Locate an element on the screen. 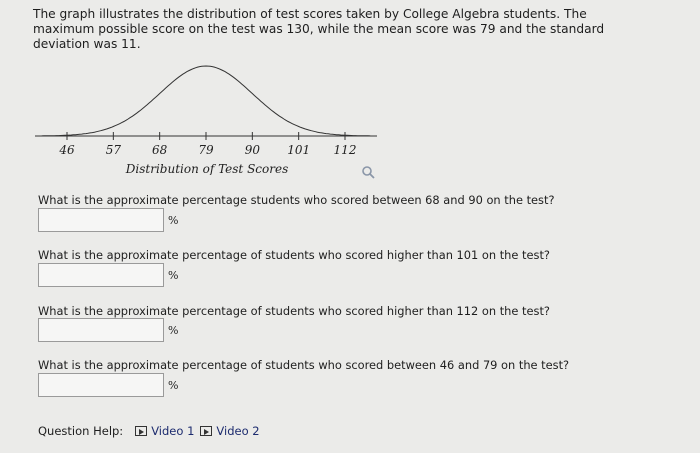 Image resolution: width=700 pixels, height=453 pixels. x-tick-label: 57 is located at coordinates (114, 150).